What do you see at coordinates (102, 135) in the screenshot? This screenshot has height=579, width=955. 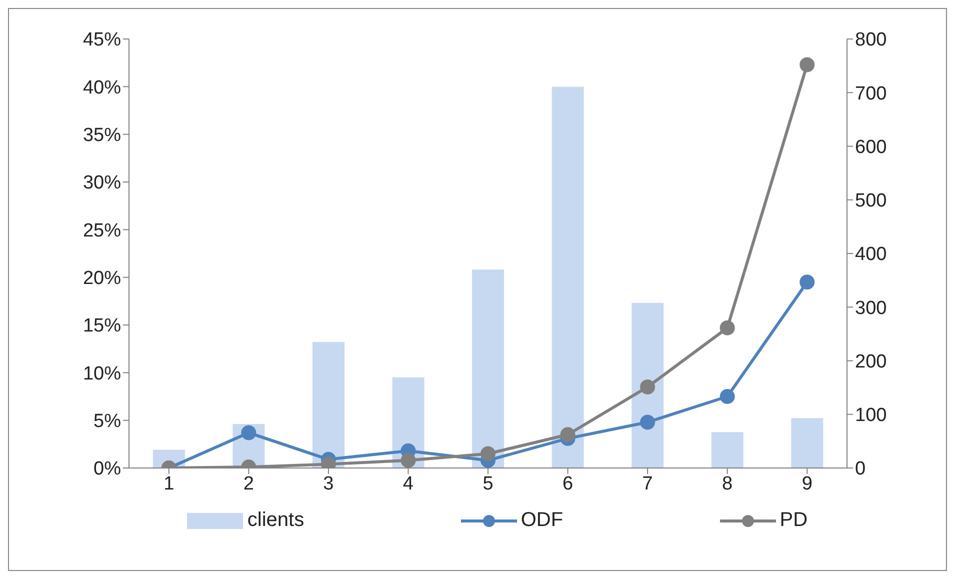 I see `y-tick-label: 35%` at bounding box center [102, 135].